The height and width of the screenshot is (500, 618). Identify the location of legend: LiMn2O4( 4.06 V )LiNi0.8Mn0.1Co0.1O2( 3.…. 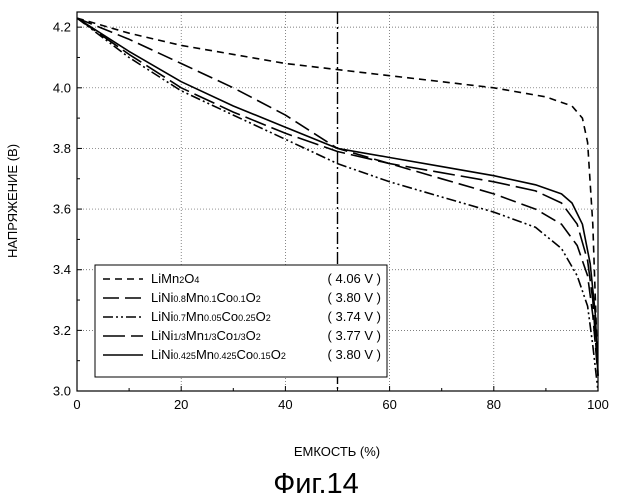
(241, 321).